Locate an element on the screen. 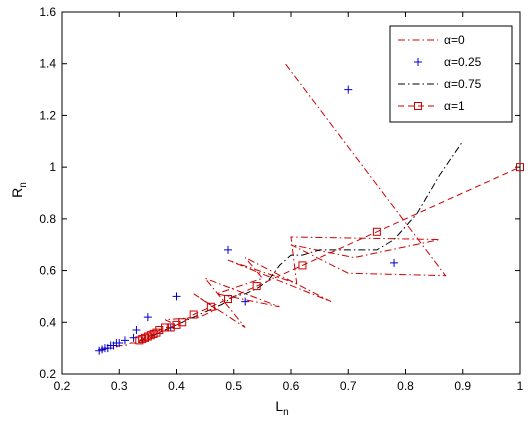 The height and width of the screenshot is (424, 532). x-tick-label: 1 is located at coordinates (520, 386).